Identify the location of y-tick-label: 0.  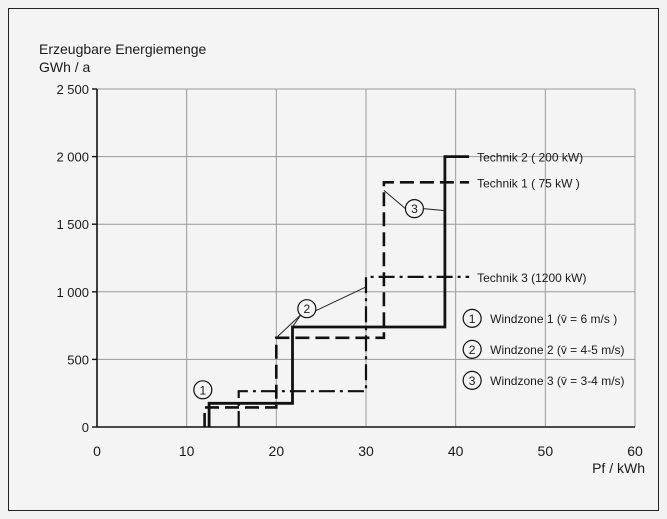
(85, 427).